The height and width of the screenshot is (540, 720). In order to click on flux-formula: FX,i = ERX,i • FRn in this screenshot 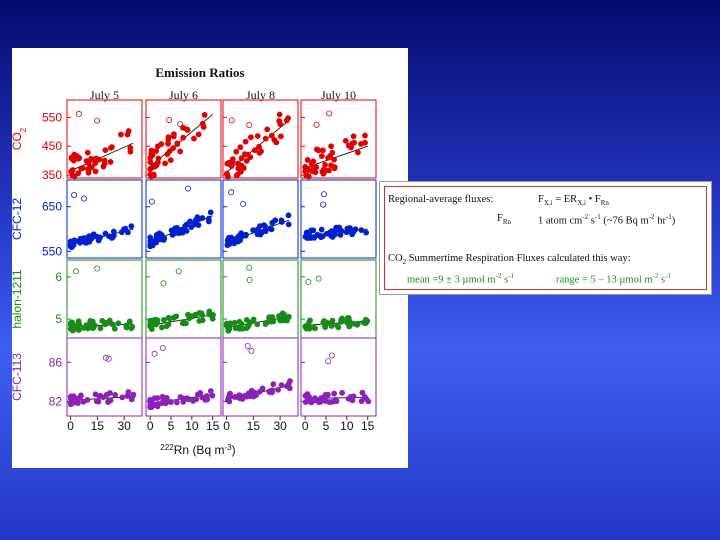, I will do `click(573, 201)`.